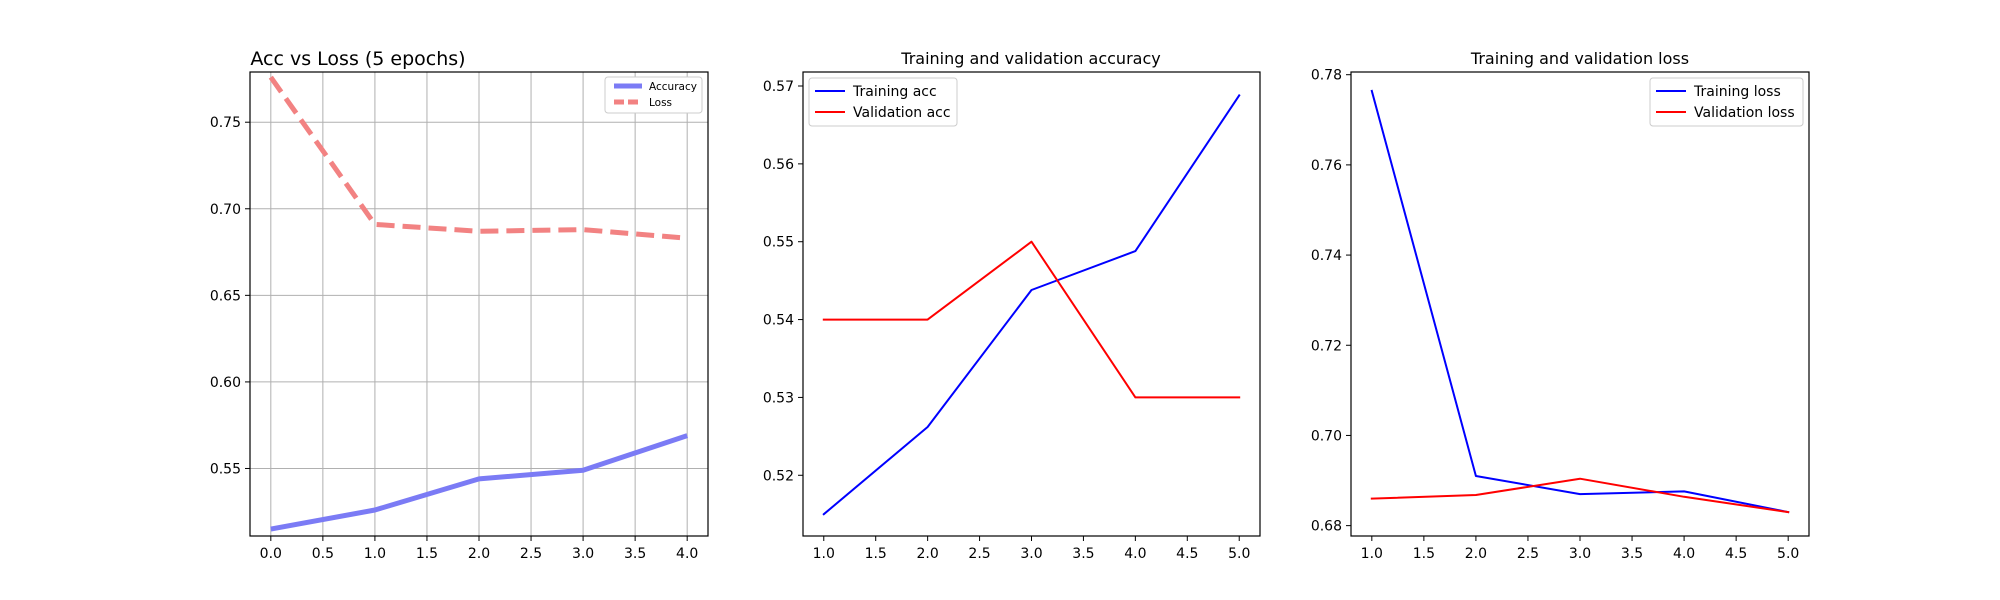 This screenshot has width=2000, height=600. Describe the element at coordinates (271, 554) in the screenshot. I see `x-tick-label: 0.0` at that location.